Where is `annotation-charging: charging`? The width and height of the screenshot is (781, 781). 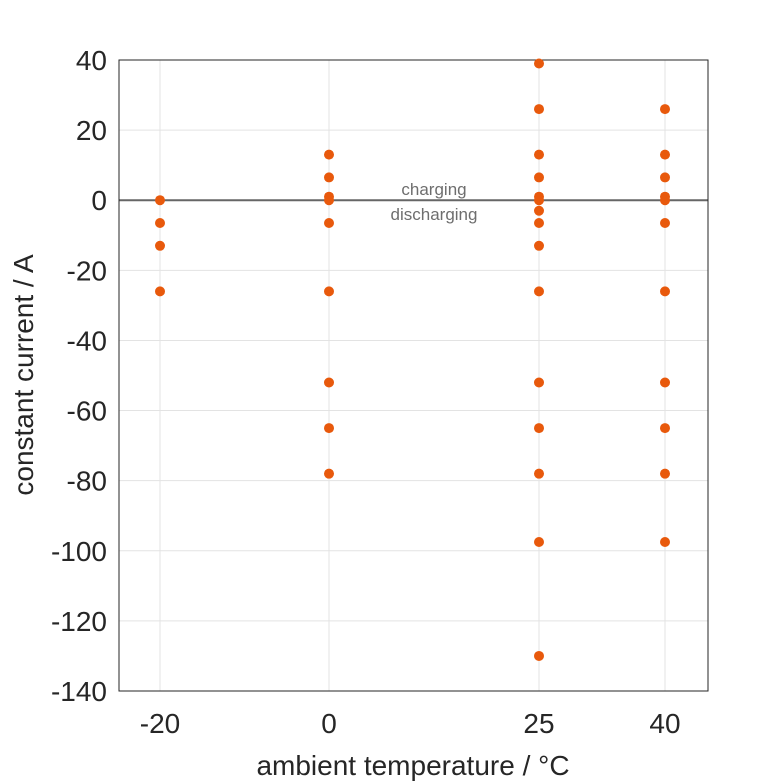 annotation-charging: charging is located at coordinates (433, 189).